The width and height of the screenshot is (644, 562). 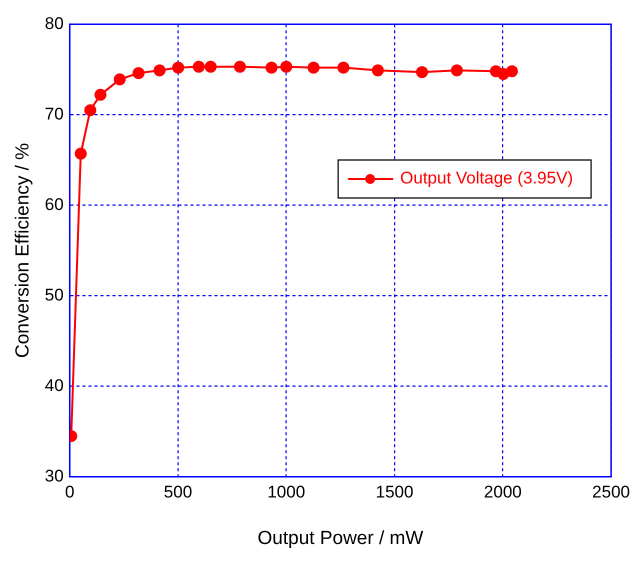 What do you see at coordinates (503, 492) in the screenshot?
I see `x-tick-label: 2000` at bounding box center [503, 492].